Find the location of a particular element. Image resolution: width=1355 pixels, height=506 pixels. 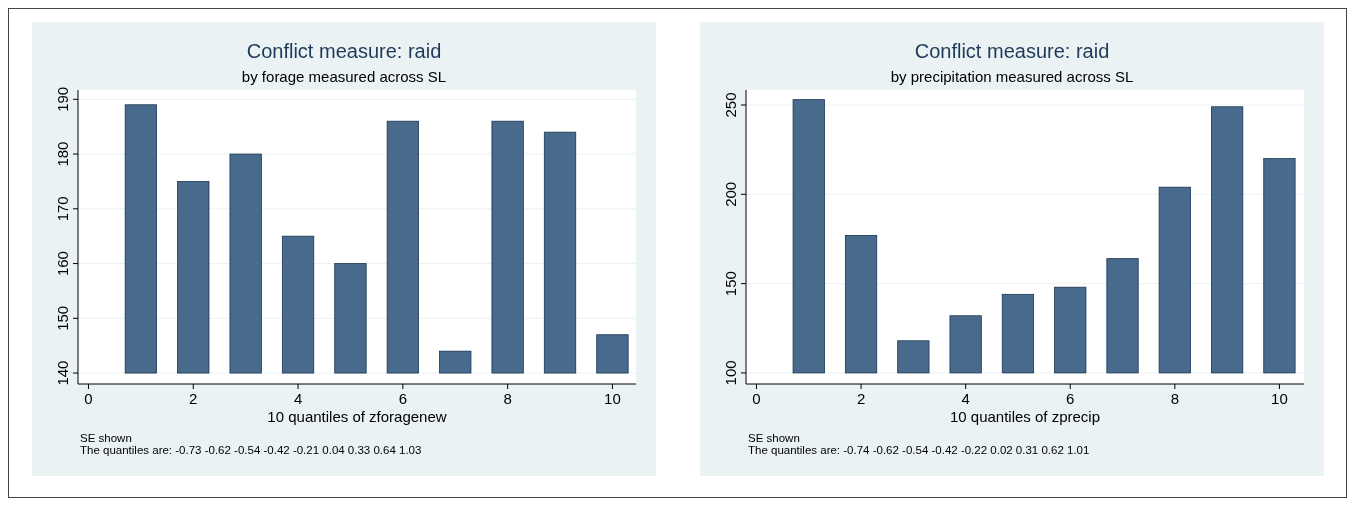

x-axis-title: 10 quantiles of zprecip is located at coordinates (1025, 416).